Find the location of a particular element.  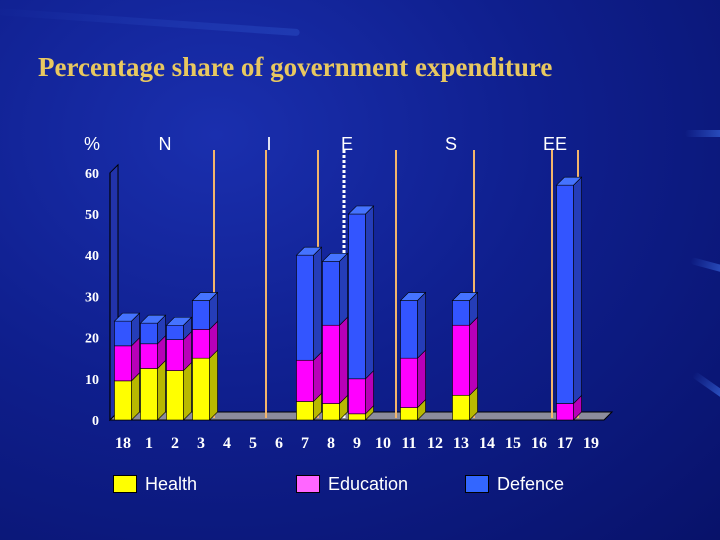

x-tick-label: 9 is located at coordinates (357, 443).